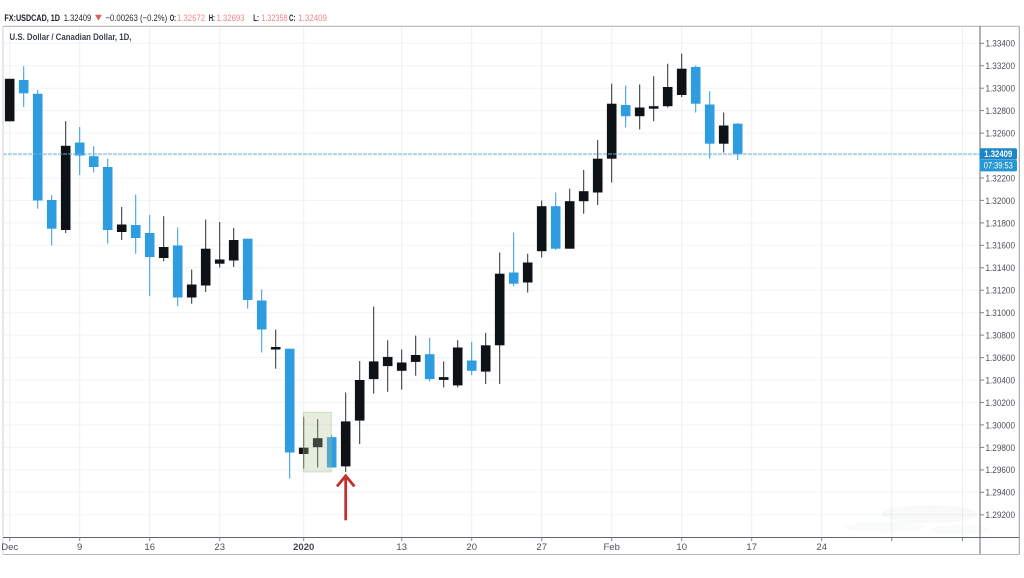  I want to click on svg-text: Dec, so click(9, 547).